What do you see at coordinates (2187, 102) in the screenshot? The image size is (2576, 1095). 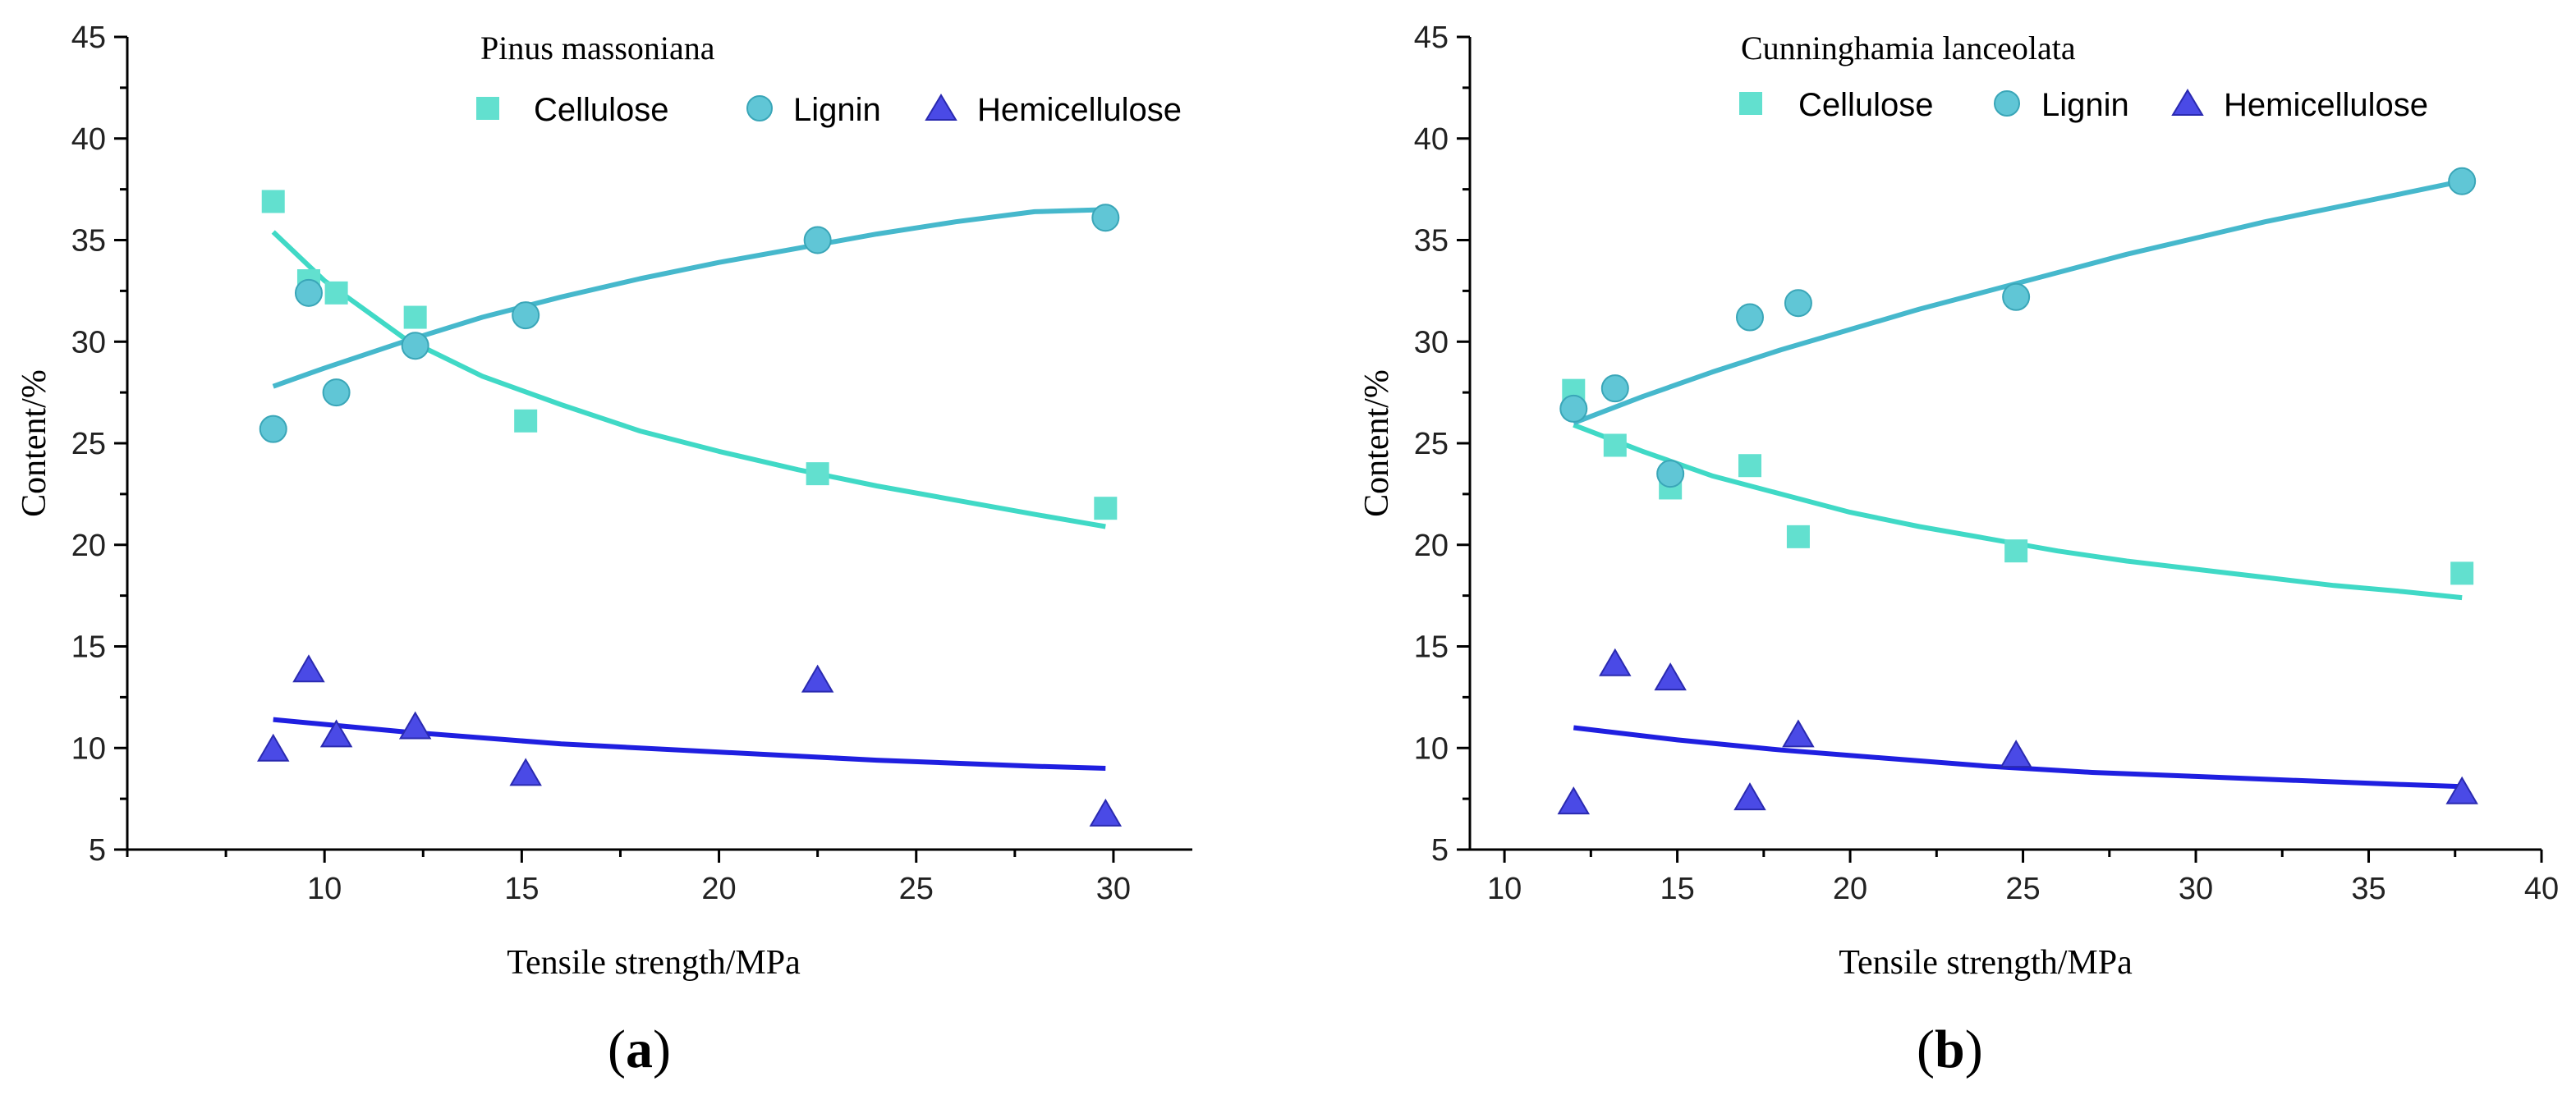 I see `legend-marker-hemicellulose-b` at bounding box center [2187, 102].